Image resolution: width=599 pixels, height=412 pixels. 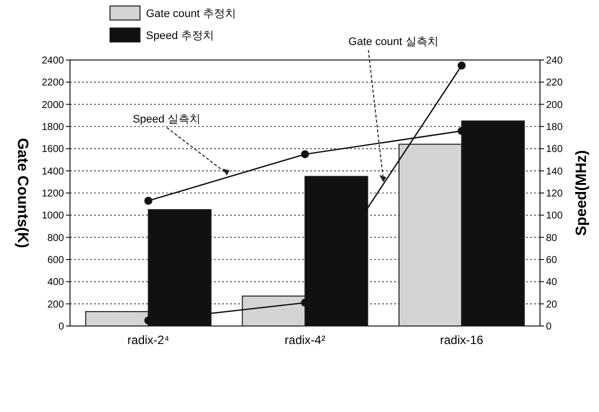 What do you see at coordinates (55, 304) in the screenshot?
I see `y-tick-label: 200` at bounding box center [55, 304].